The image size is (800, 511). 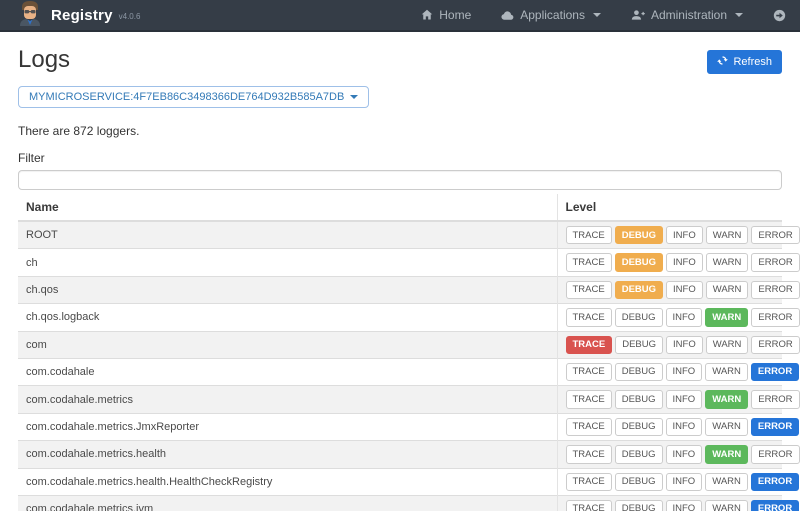 I want to click on nav-item-signout, so click(x=779, y=15).